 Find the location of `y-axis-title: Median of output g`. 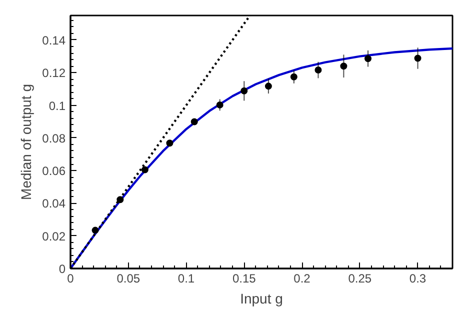

y-axis-title: Median of output g is located at coordinates (26, 142).